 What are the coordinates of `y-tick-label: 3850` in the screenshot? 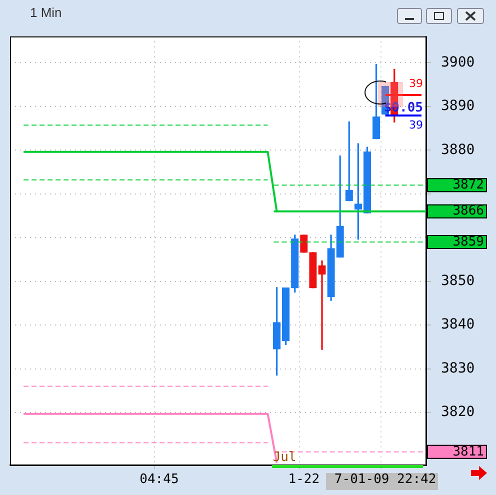 It's located at (458, 280).